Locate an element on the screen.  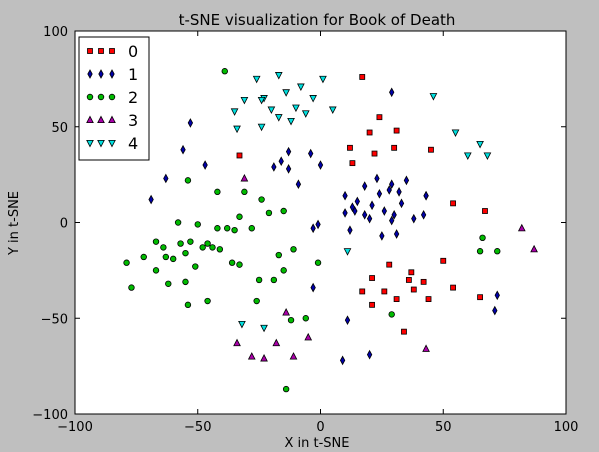
y-tick-label: −50 is located at coordinates (54, 319).